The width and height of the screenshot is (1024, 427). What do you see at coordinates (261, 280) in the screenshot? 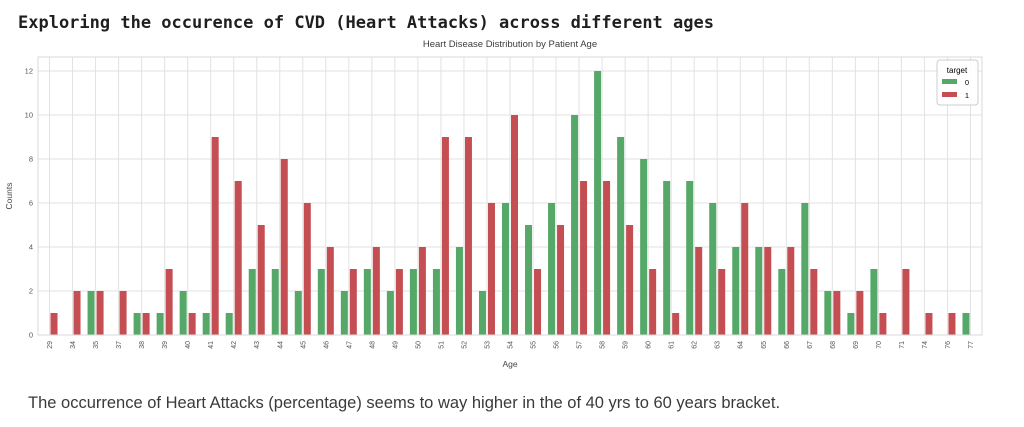
I see `bar-target1-age43` at bounding box center [261, 280].